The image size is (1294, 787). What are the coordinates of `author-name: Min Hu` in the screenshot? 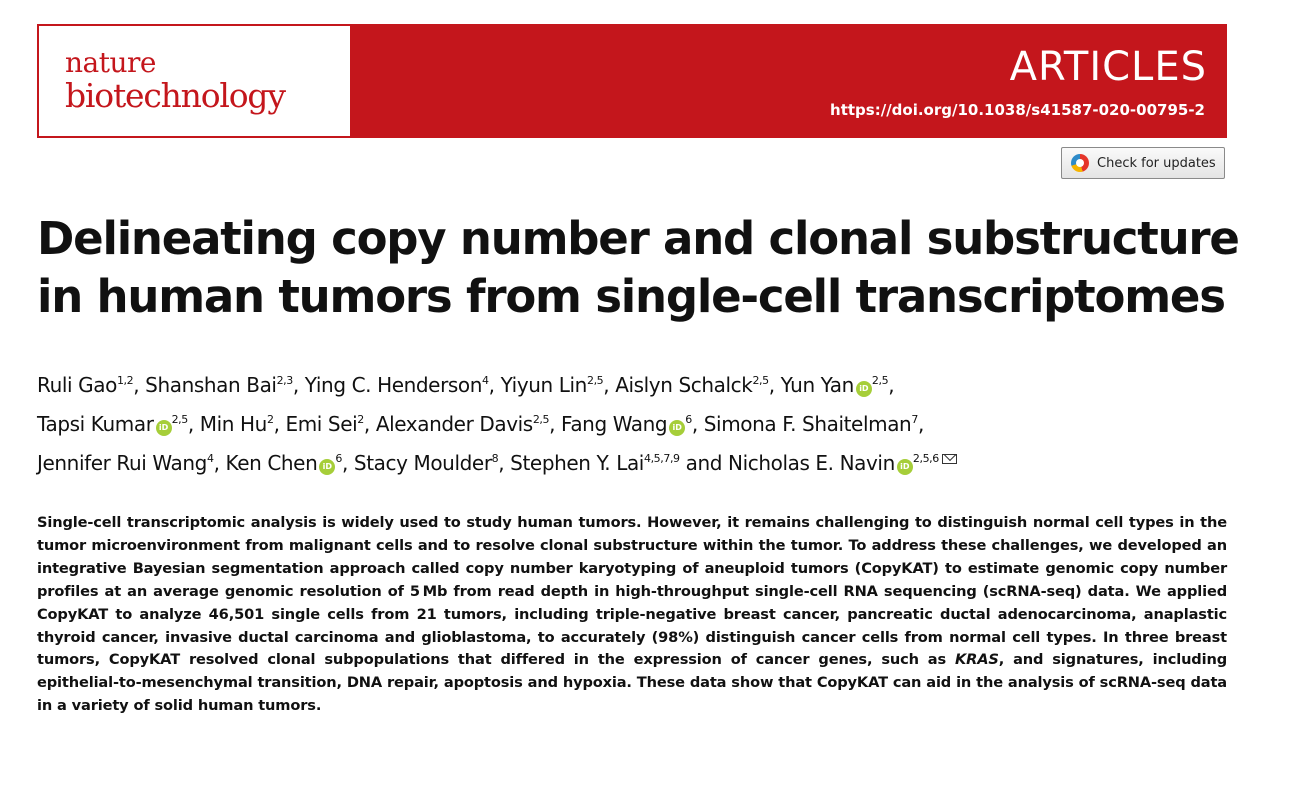 It's located at (233, 424).